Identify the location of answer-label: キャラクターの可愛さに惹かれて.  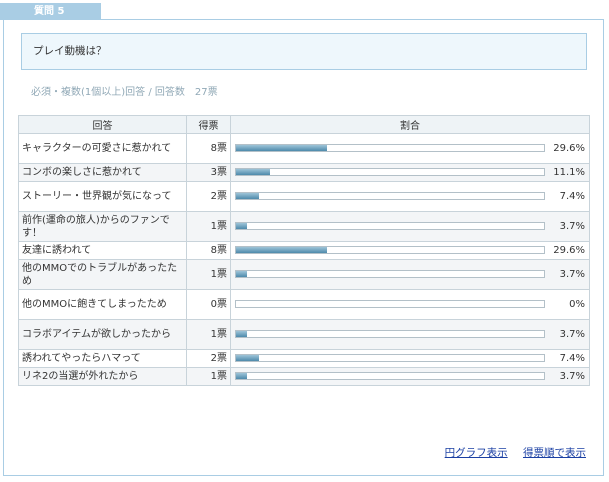
(102, 148).